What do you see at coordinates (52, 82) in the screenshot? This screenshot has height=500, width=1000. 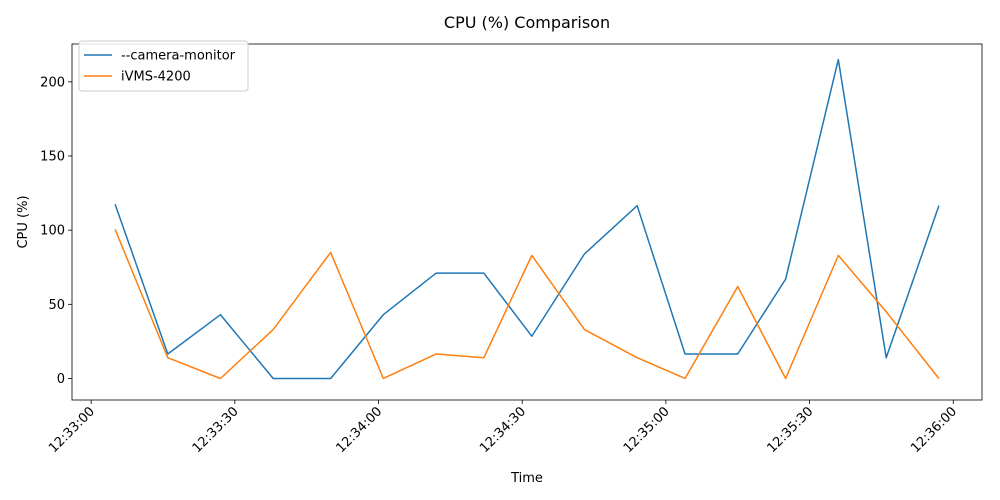 I see `y-tick-label: 200` at bounding box center [52, 82].